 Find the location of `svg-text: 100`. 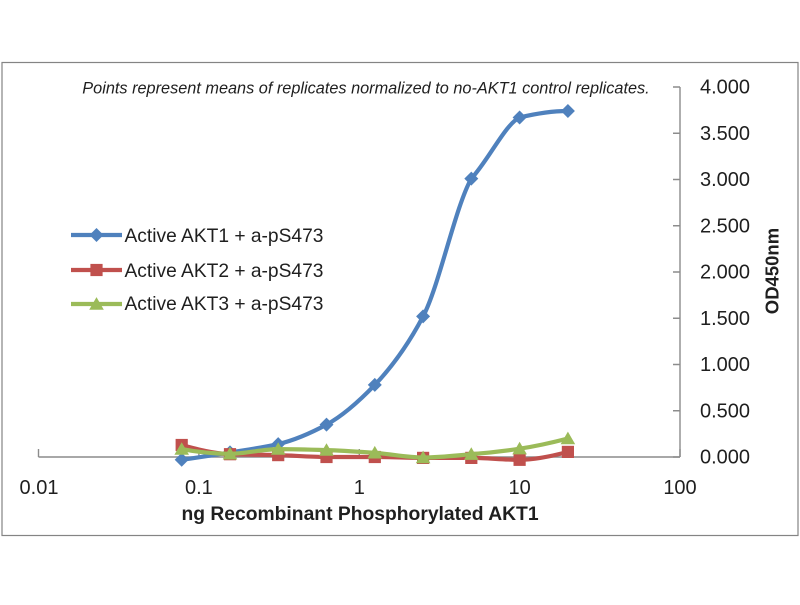

svg-text: 100 is located at coordinates (679, 488).